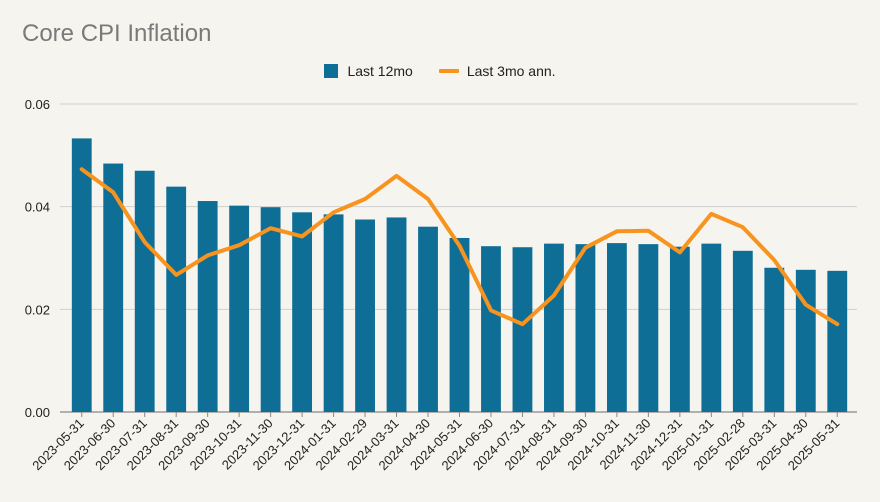  Describe the element at coordinates (37, 412) in the screenshot. I see `y-tick-label: 0.00` at that location.